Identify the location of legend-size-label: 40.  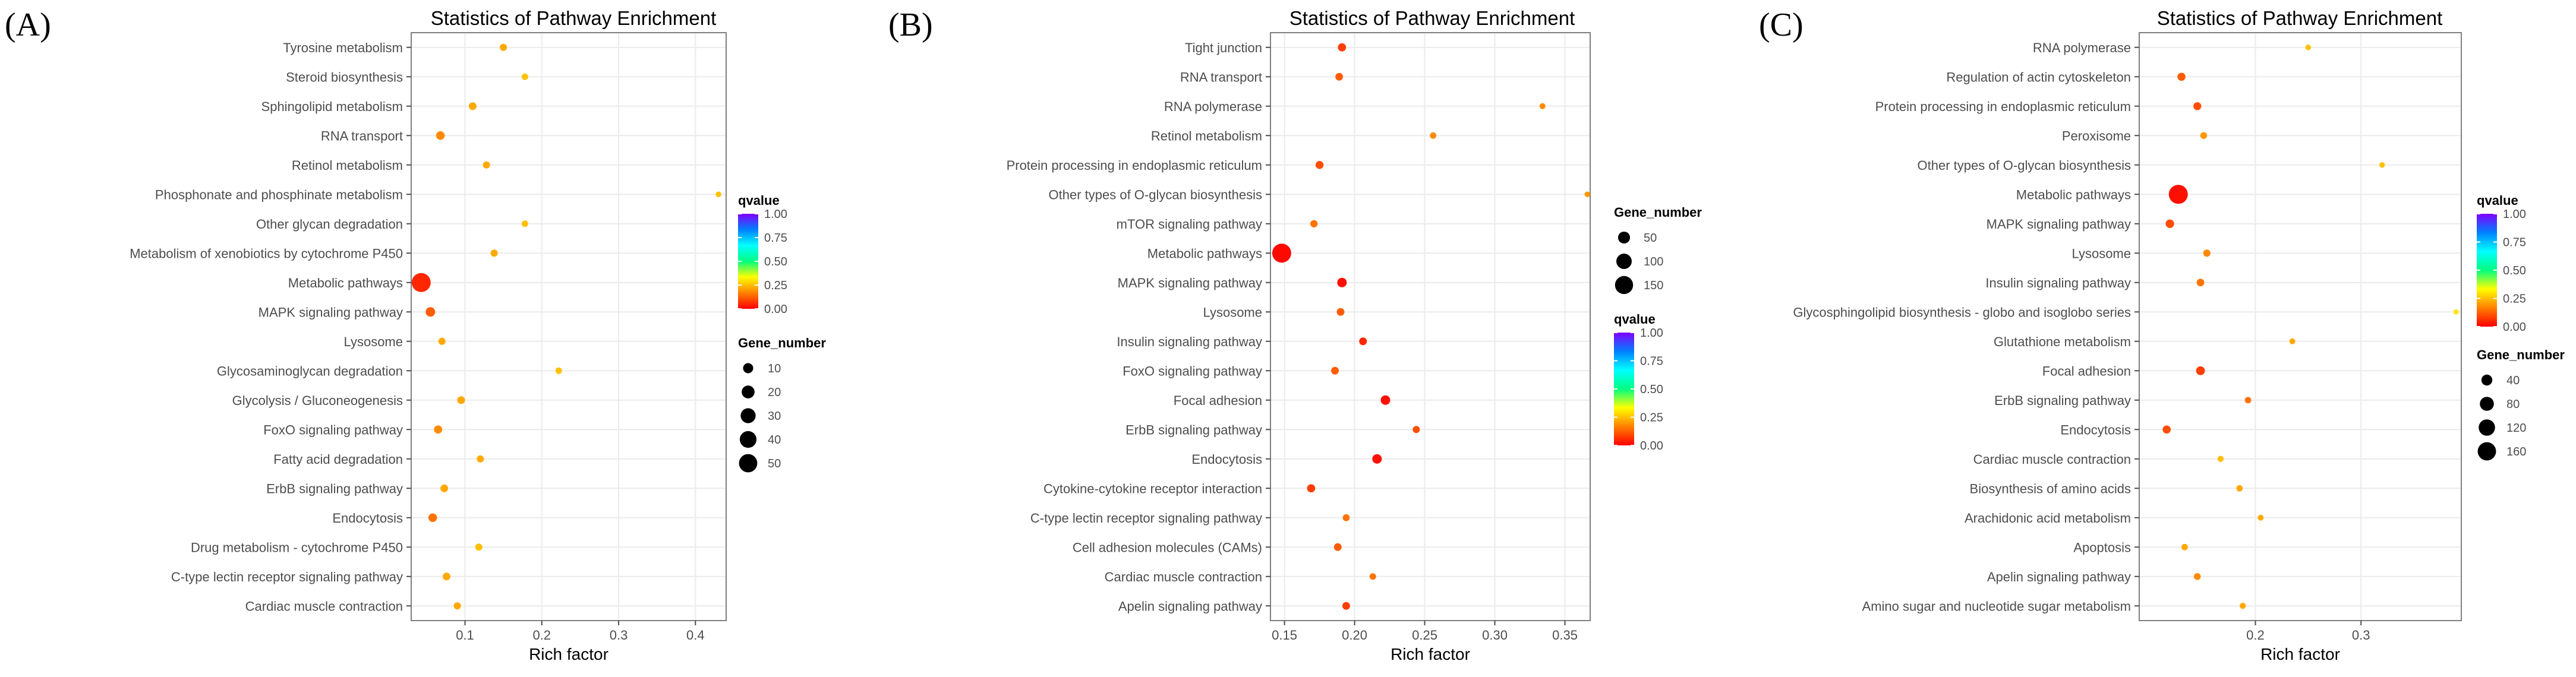
(2513, 380).